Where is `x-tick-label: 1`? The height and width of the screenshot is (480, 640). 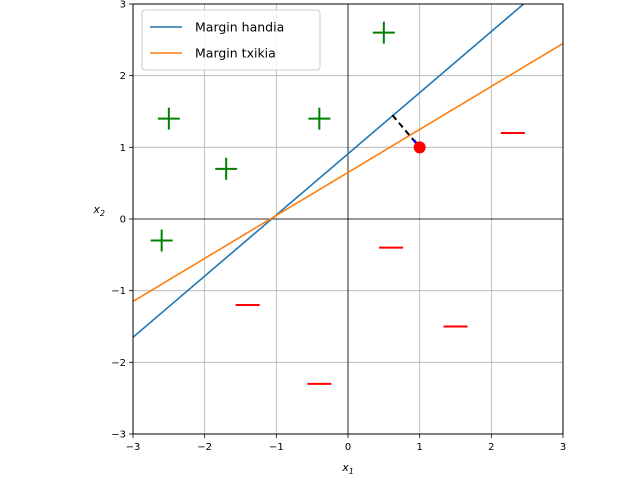
x-tick-label: 1 is located at coordinates (419, 447).